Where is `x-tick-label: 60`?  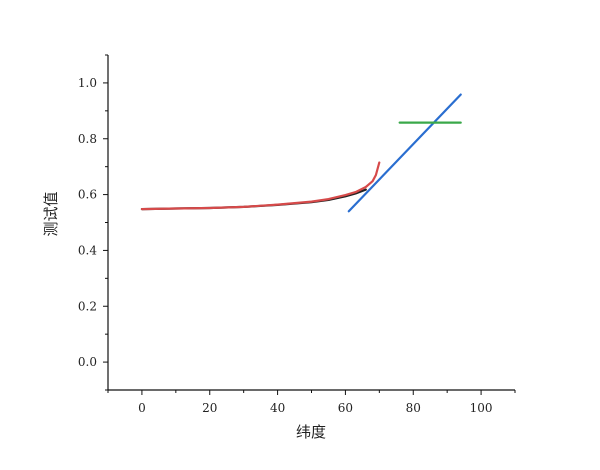 x-tick-label: 60 is located at coordinates (345, 408).